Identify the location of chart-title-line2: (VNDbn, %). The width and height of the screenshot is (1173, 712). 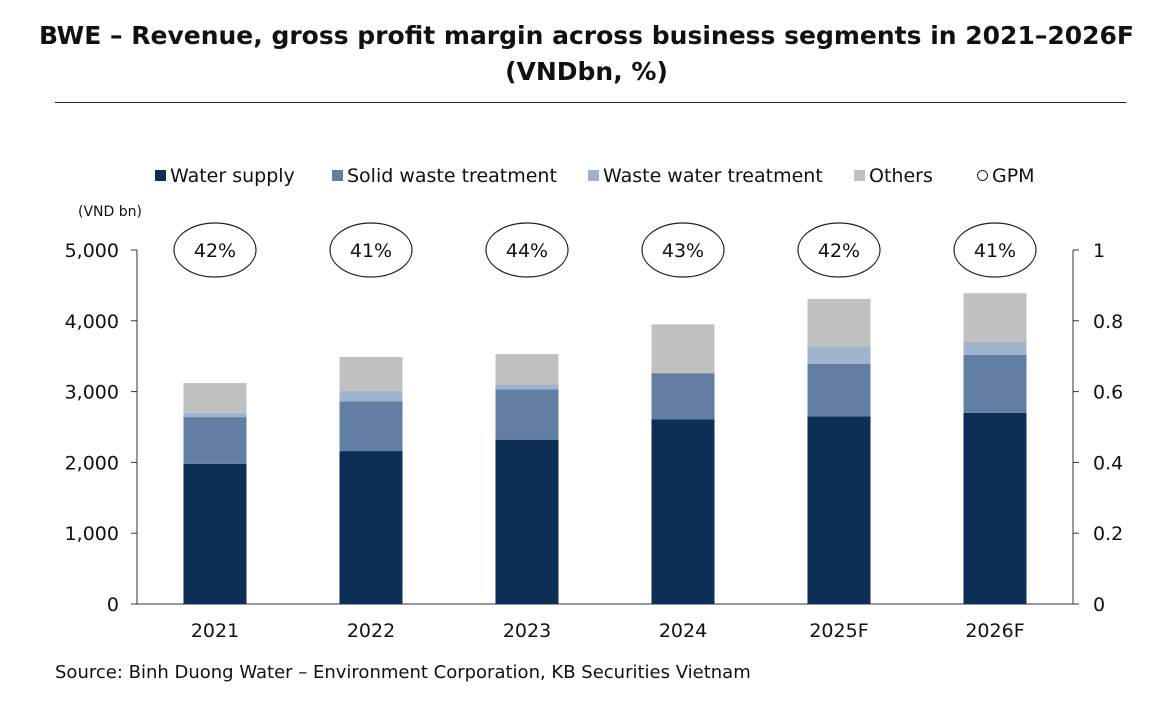
(586, 71).